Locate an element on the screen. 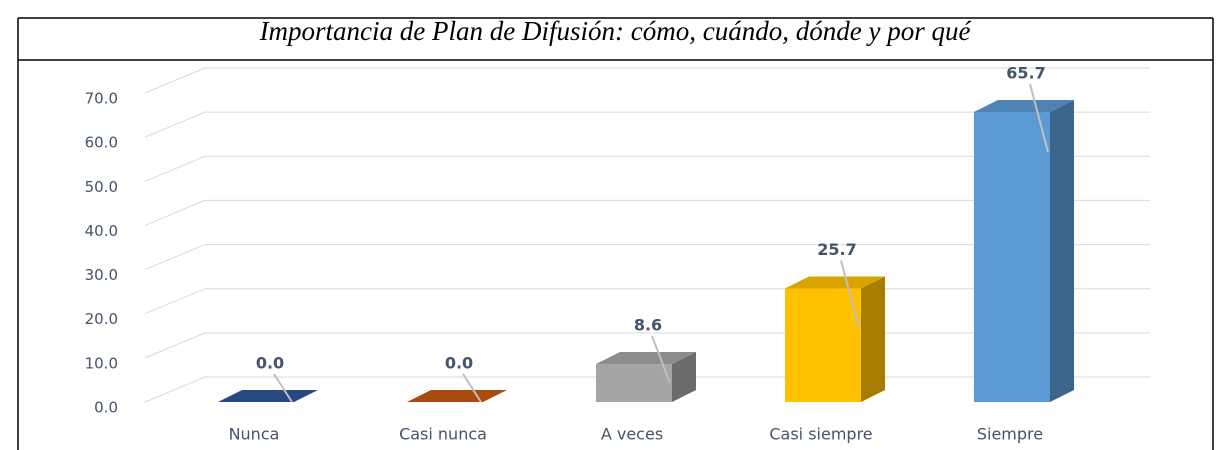  y-tick-label: 0.0 is located at coordinates (106, 408).